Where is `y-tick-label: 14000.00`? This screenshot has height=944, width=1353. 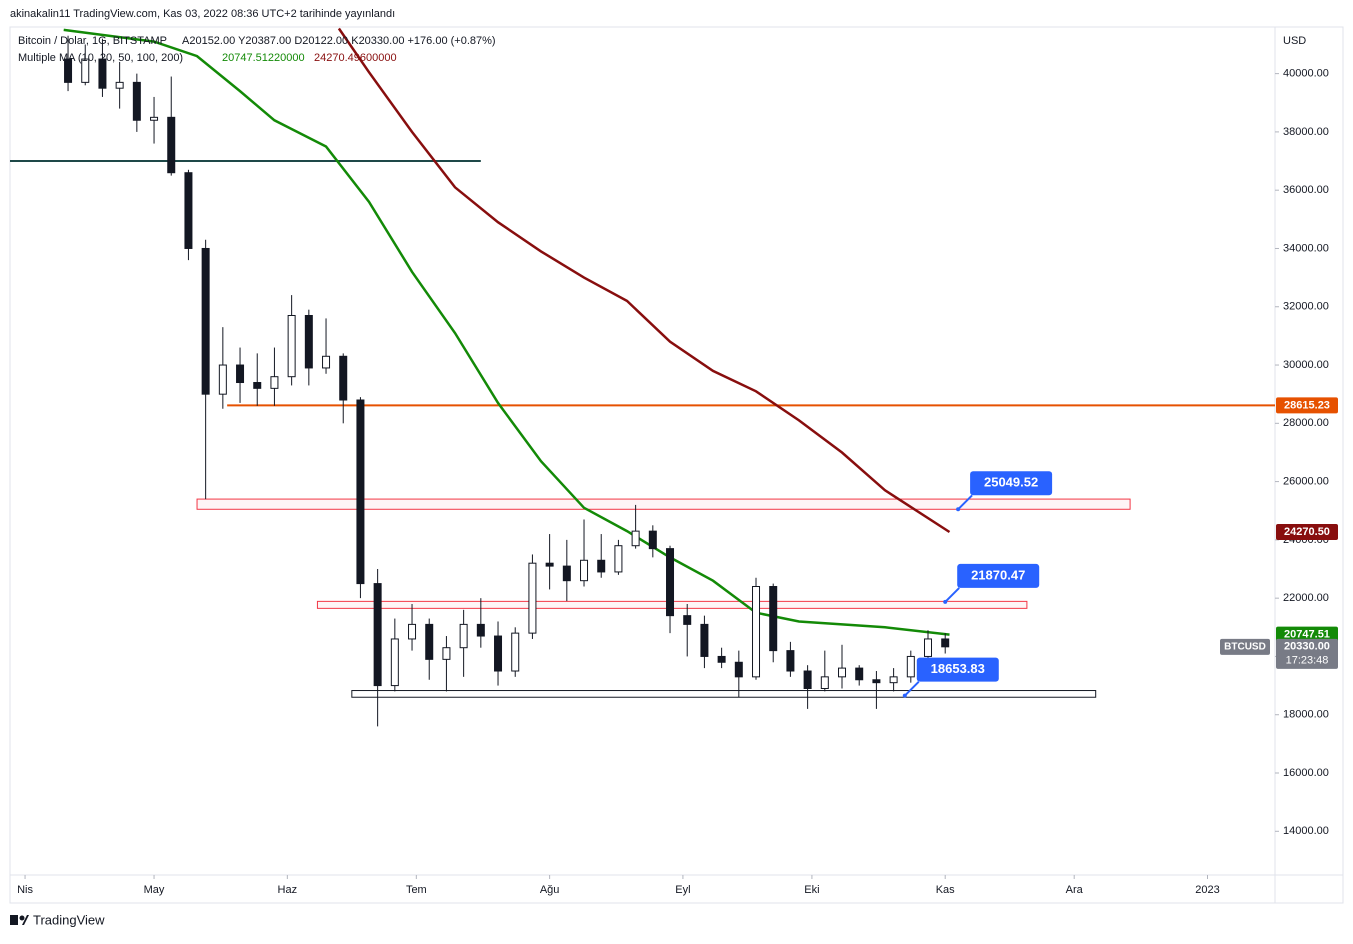 y-tick-label: 14000.00 is located at coordinates (1306, 831).